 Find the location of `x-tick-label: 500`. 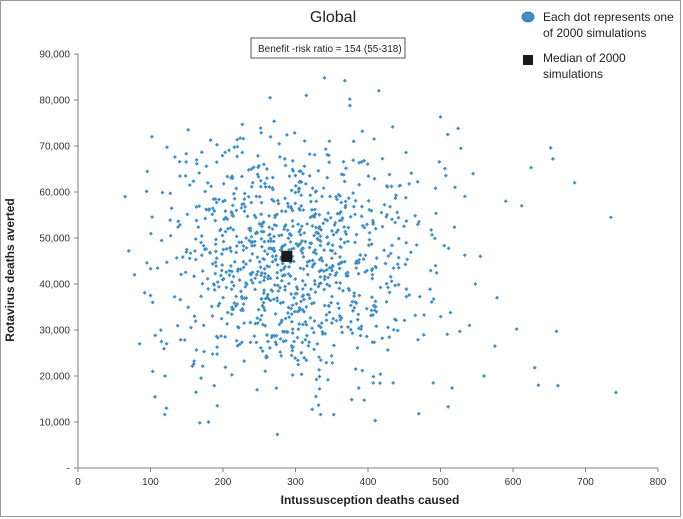

x-tick-label: 500 is located at coordinates (440, 482).